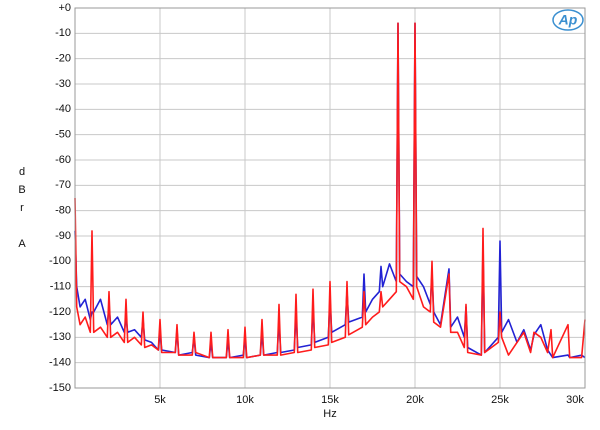 The image size is (600, 430). Describe the element at coordinates (63, 109) in the screenshot. I see `y-tick-label: -40` at that location.